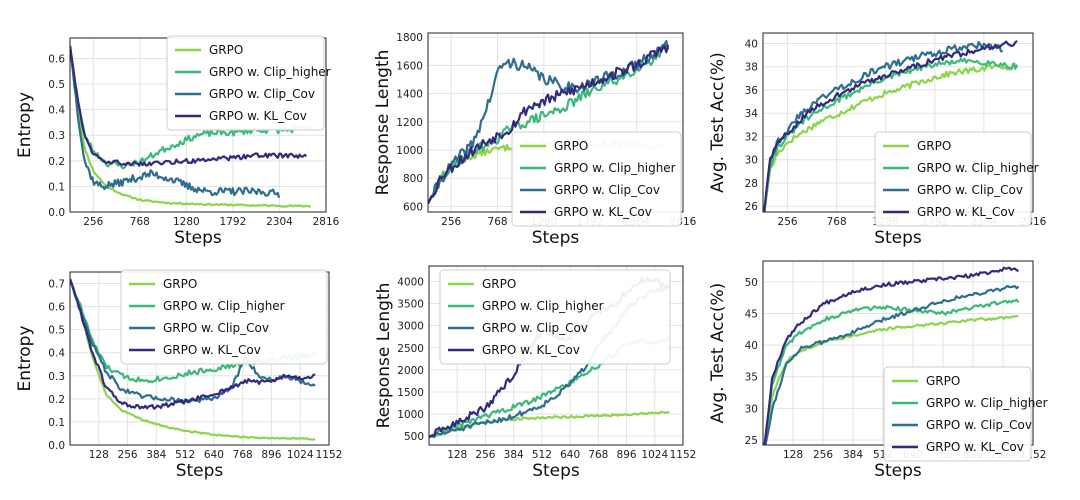 This screenshot has height=500, width=1080. What do you see at coordinates (56, 331) in the screenshot?
I see `y-tick-label: 0.5` at bounding box center [56, 331].